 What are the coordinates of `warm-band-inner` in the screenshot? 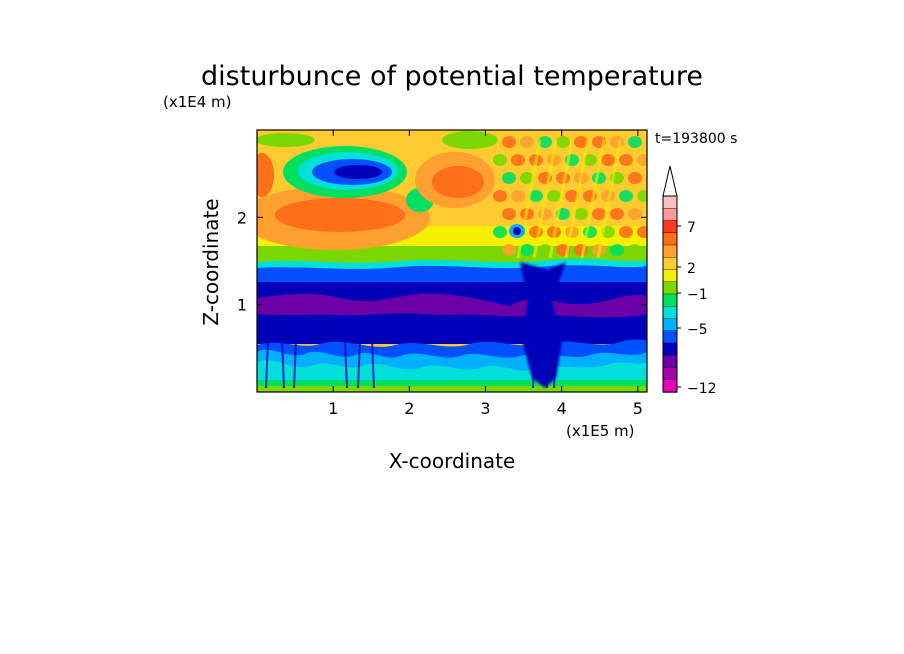 It's located at (340, 215).